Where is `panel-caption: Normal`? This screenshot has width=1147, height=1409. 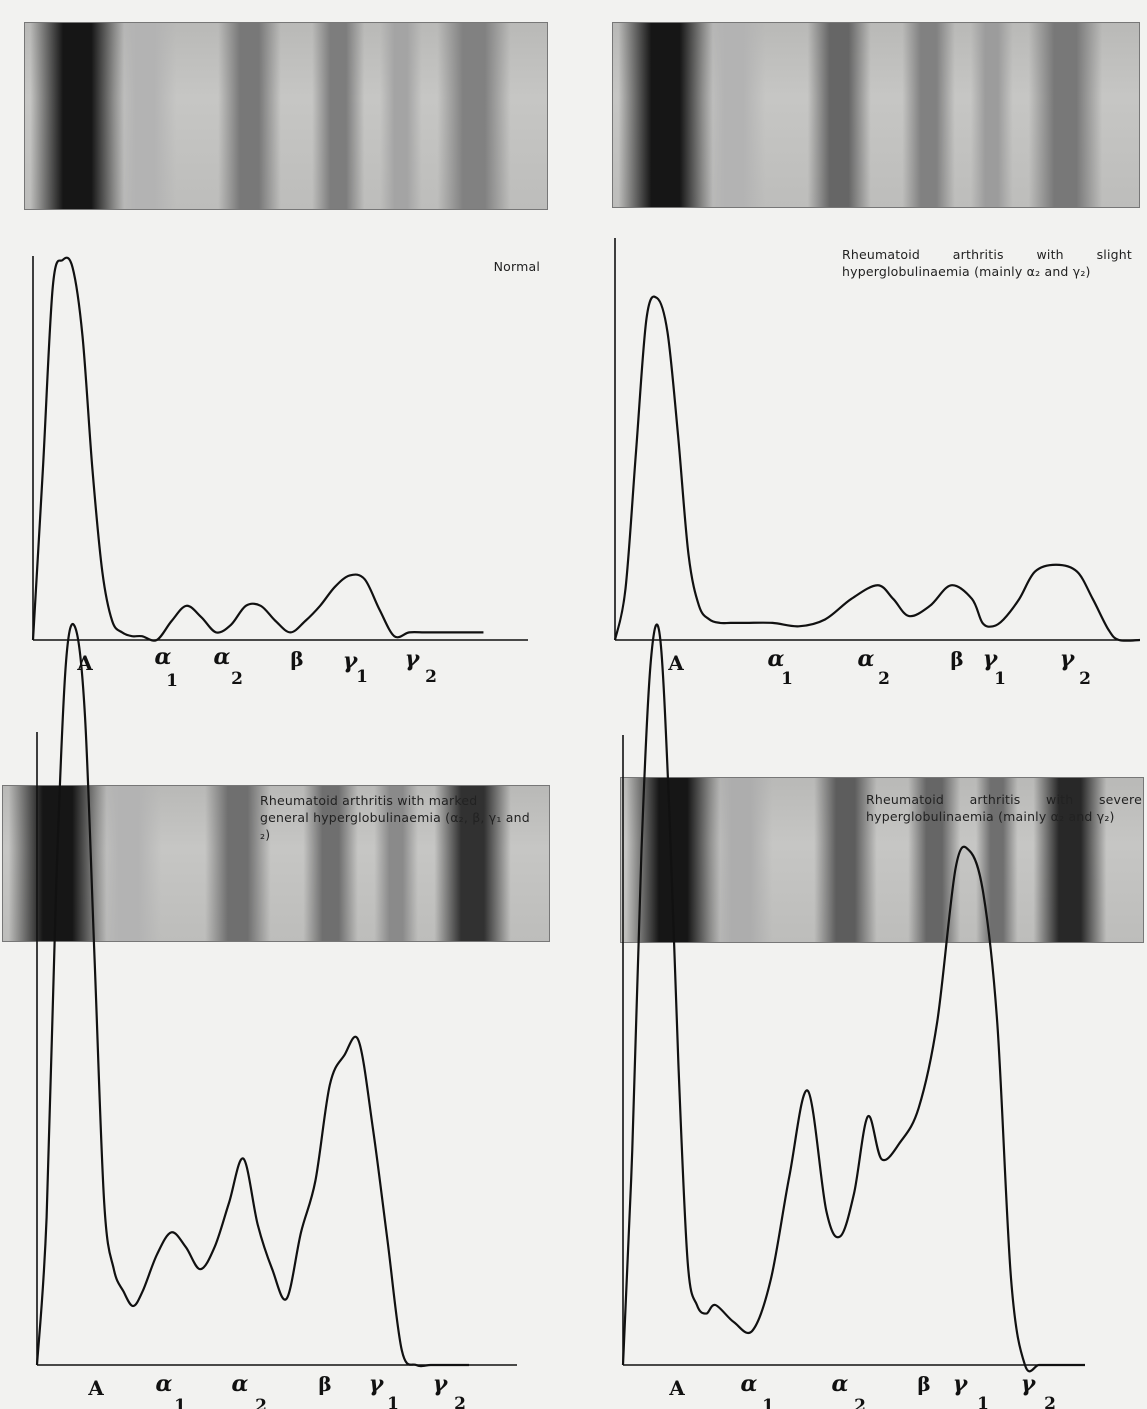 panel-caption: Normal is located at coordinates (516, 266).